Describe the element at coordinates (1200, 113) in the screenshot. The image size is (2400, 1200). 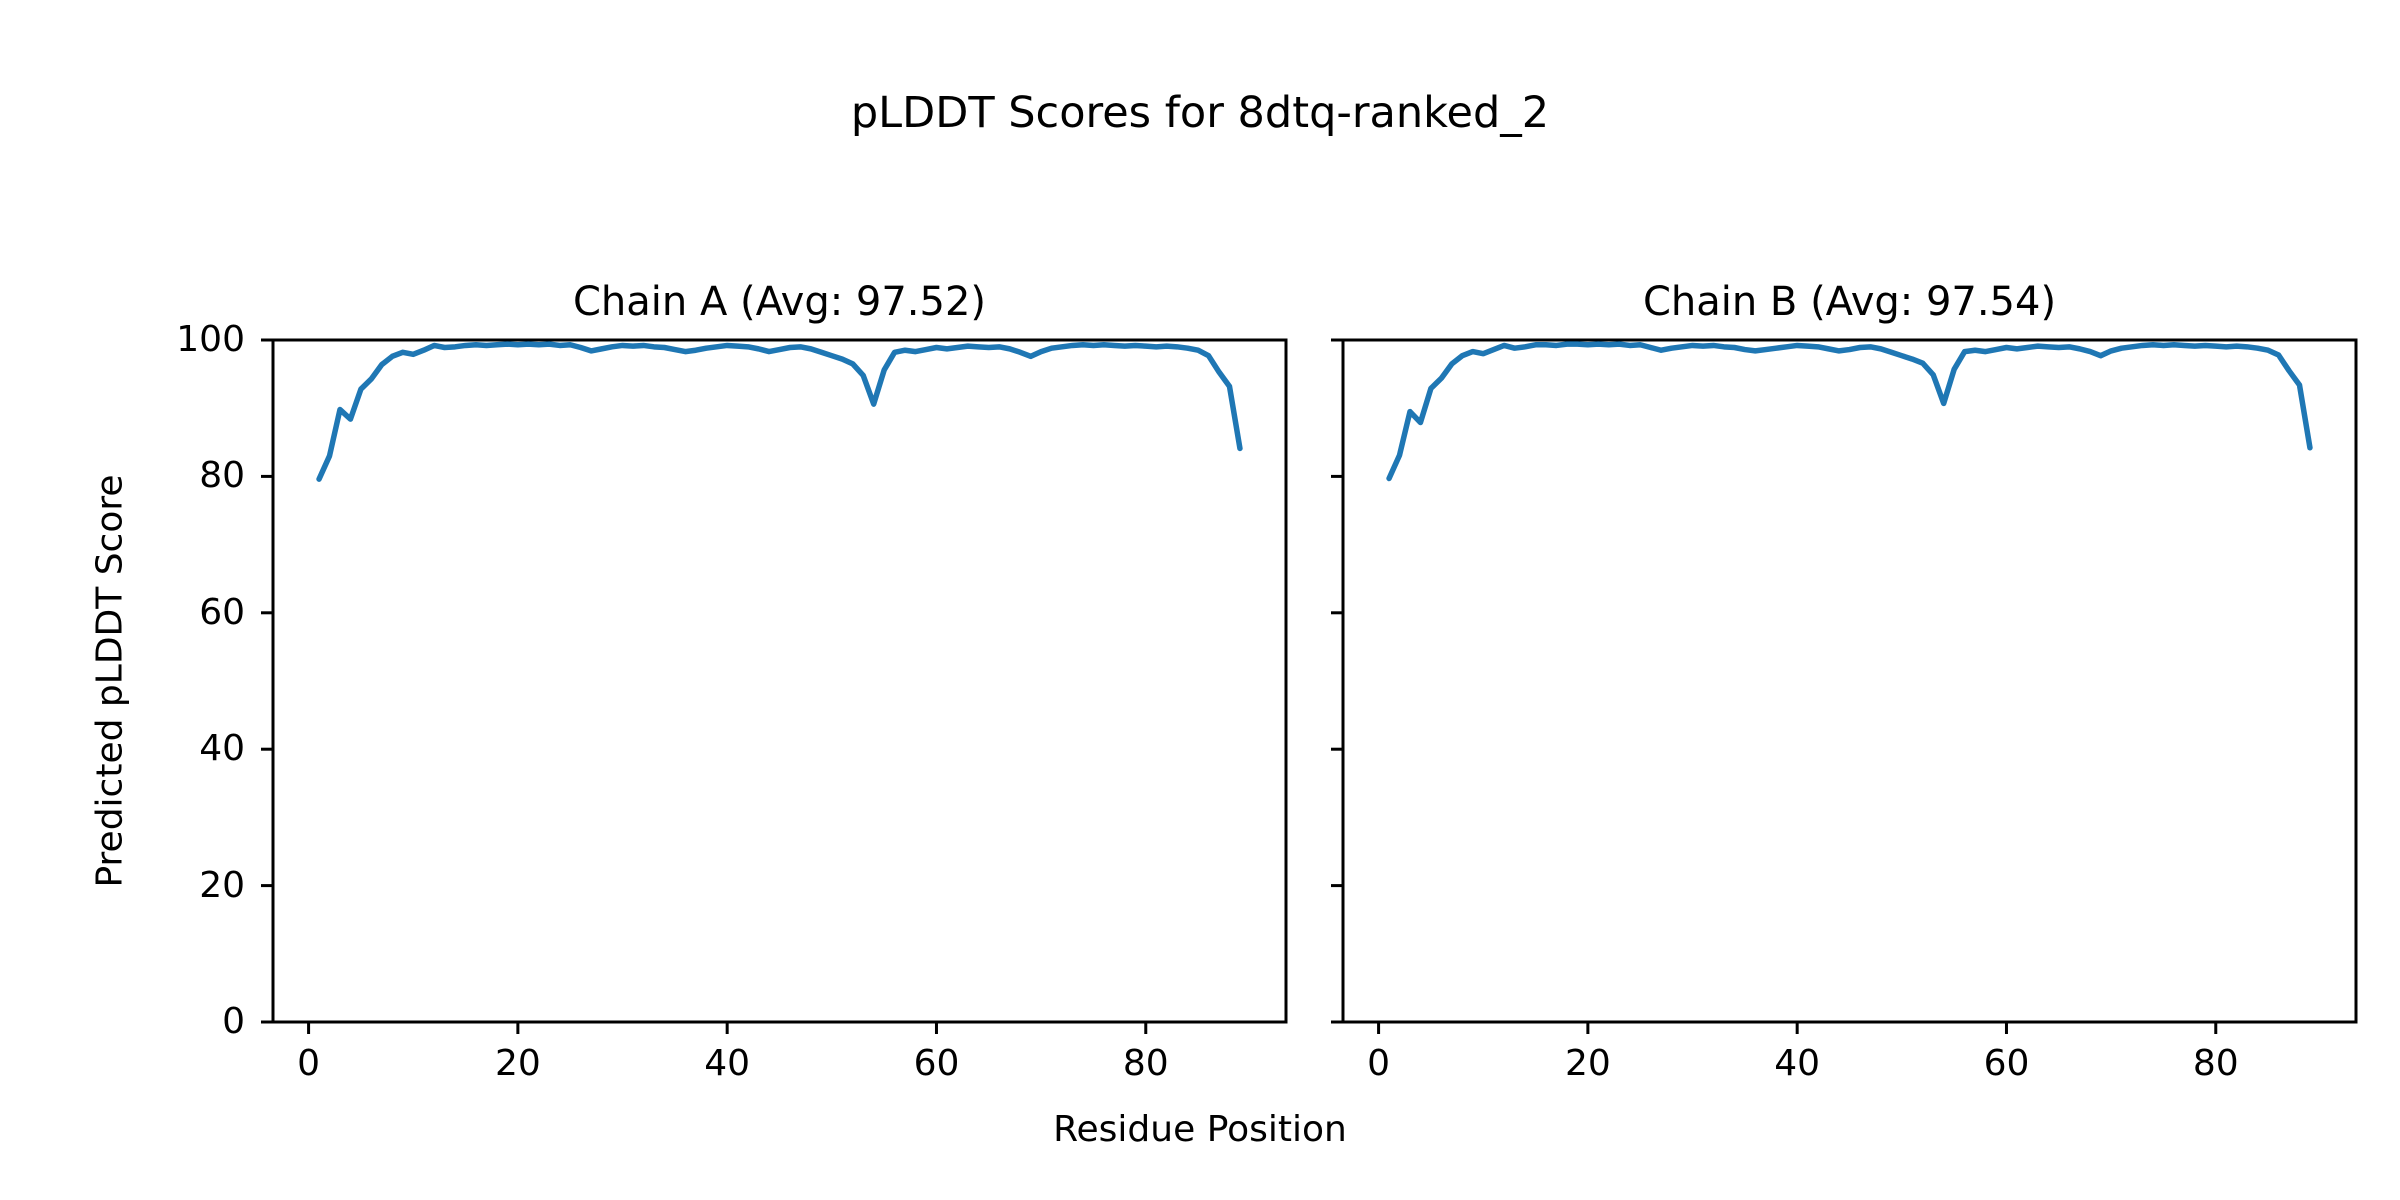
I see `figure-title: pLDDT Scores for 8dtq-ranked_2` at that location.